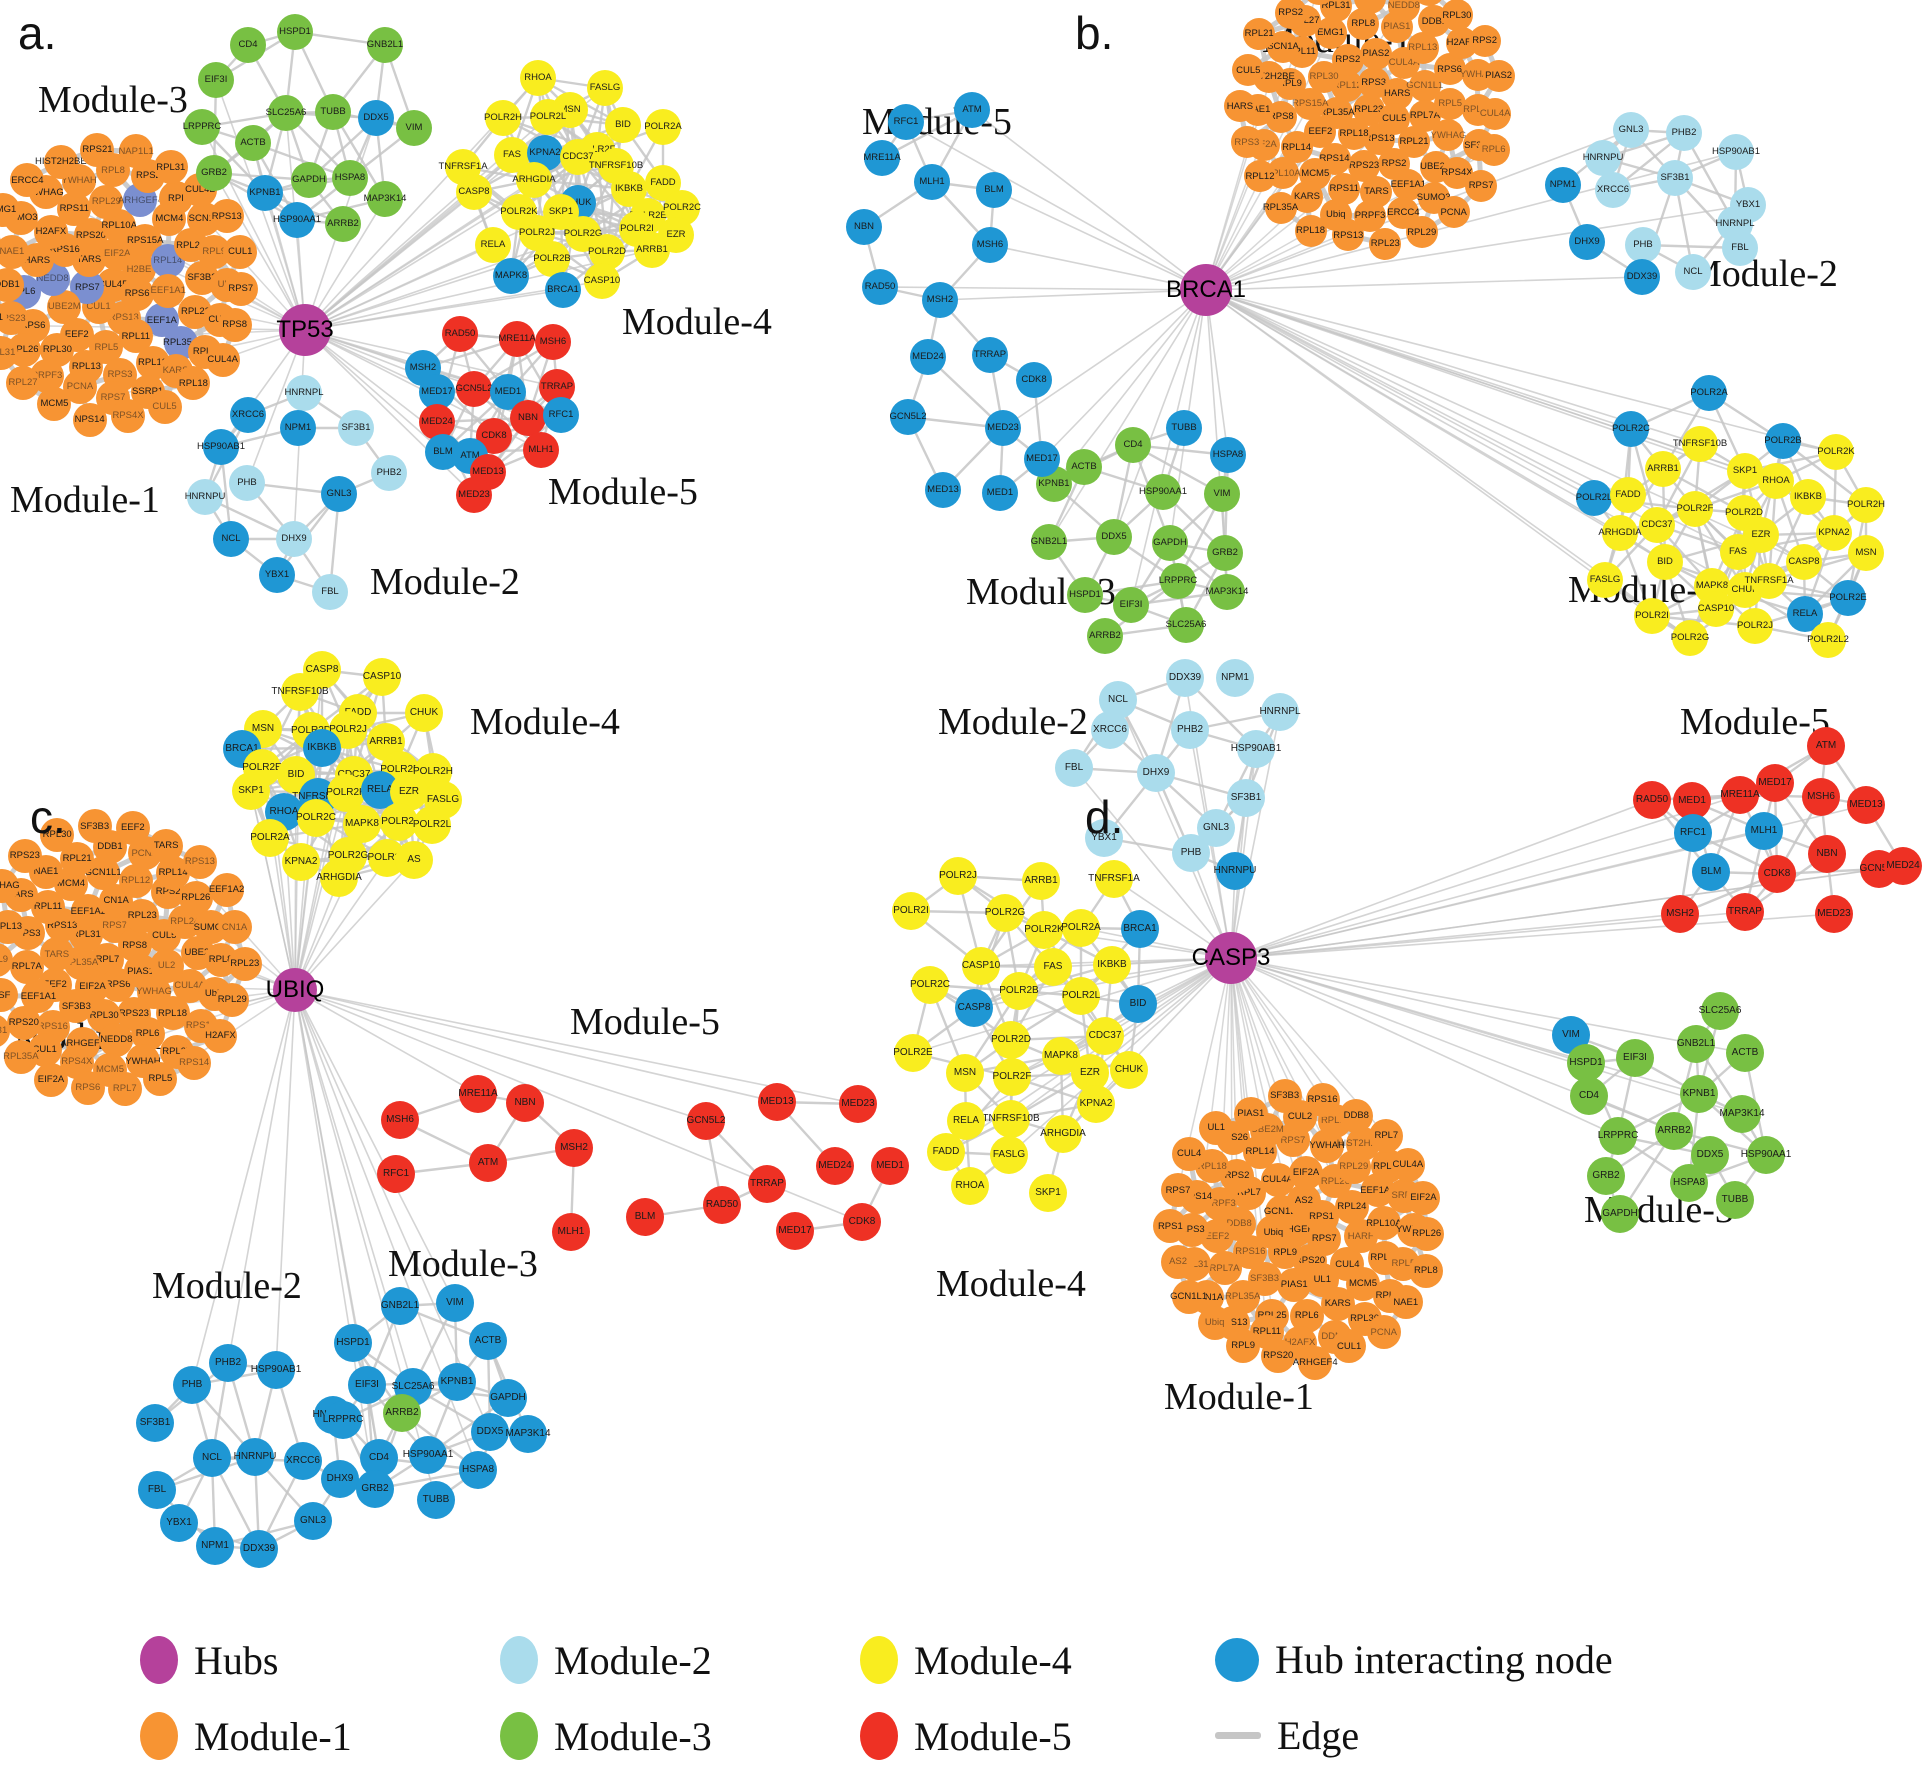  Describe the element at coordinates (87, 1088) in the screenshot. I see `network-node: RPS6` at that location.